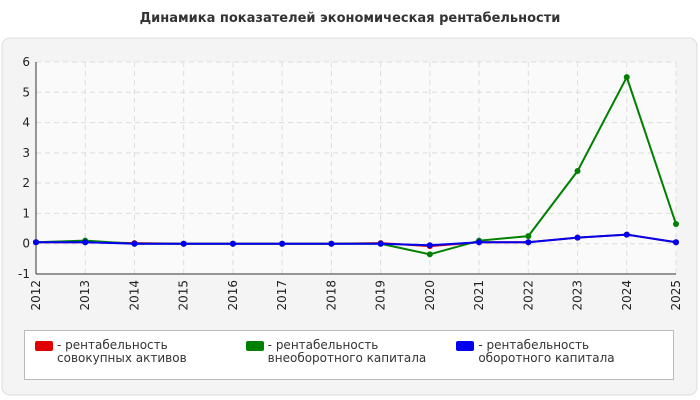  What do you see at coordinates (36, 295) in the screenshot?
I see `x-tick-label: 2012` at bounding box center [36, 295].